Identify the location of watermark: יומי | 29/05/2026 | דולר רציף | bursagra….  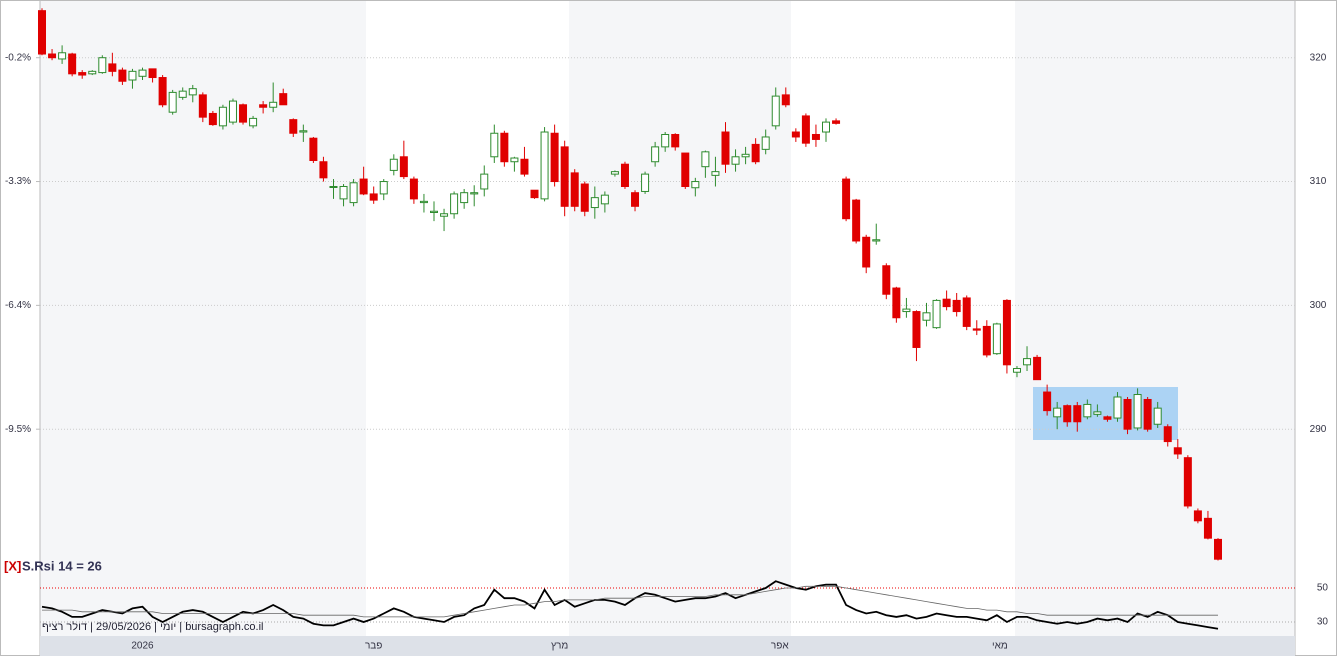
(152, 626).